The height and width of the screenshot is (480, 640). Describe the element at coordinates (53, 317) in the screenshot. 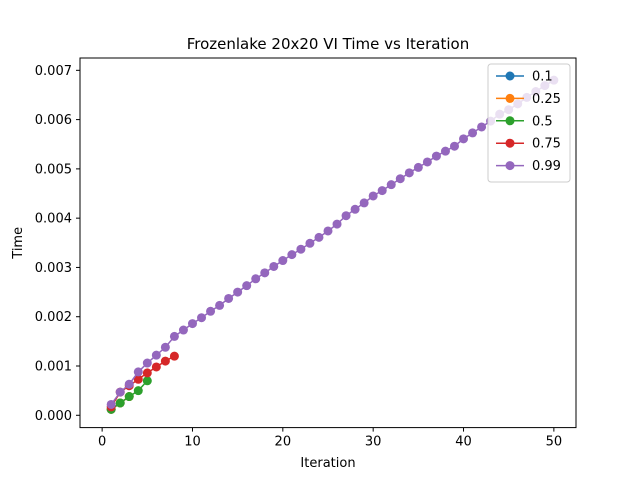

I see `y-tick-label: 0.002` at that location.